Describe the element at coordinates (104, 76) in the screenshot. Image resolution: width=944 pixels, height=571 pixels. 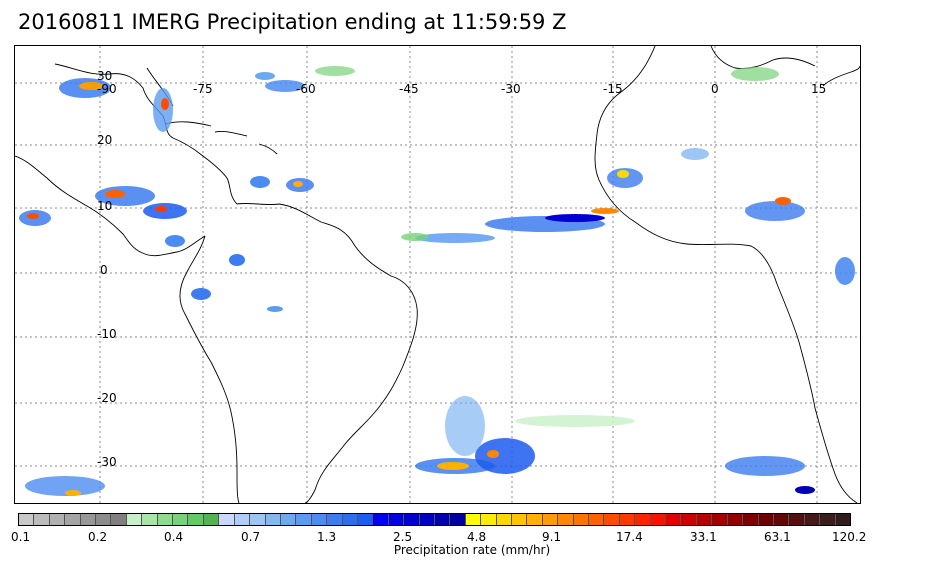
I see `lat-label: 30` at that location.